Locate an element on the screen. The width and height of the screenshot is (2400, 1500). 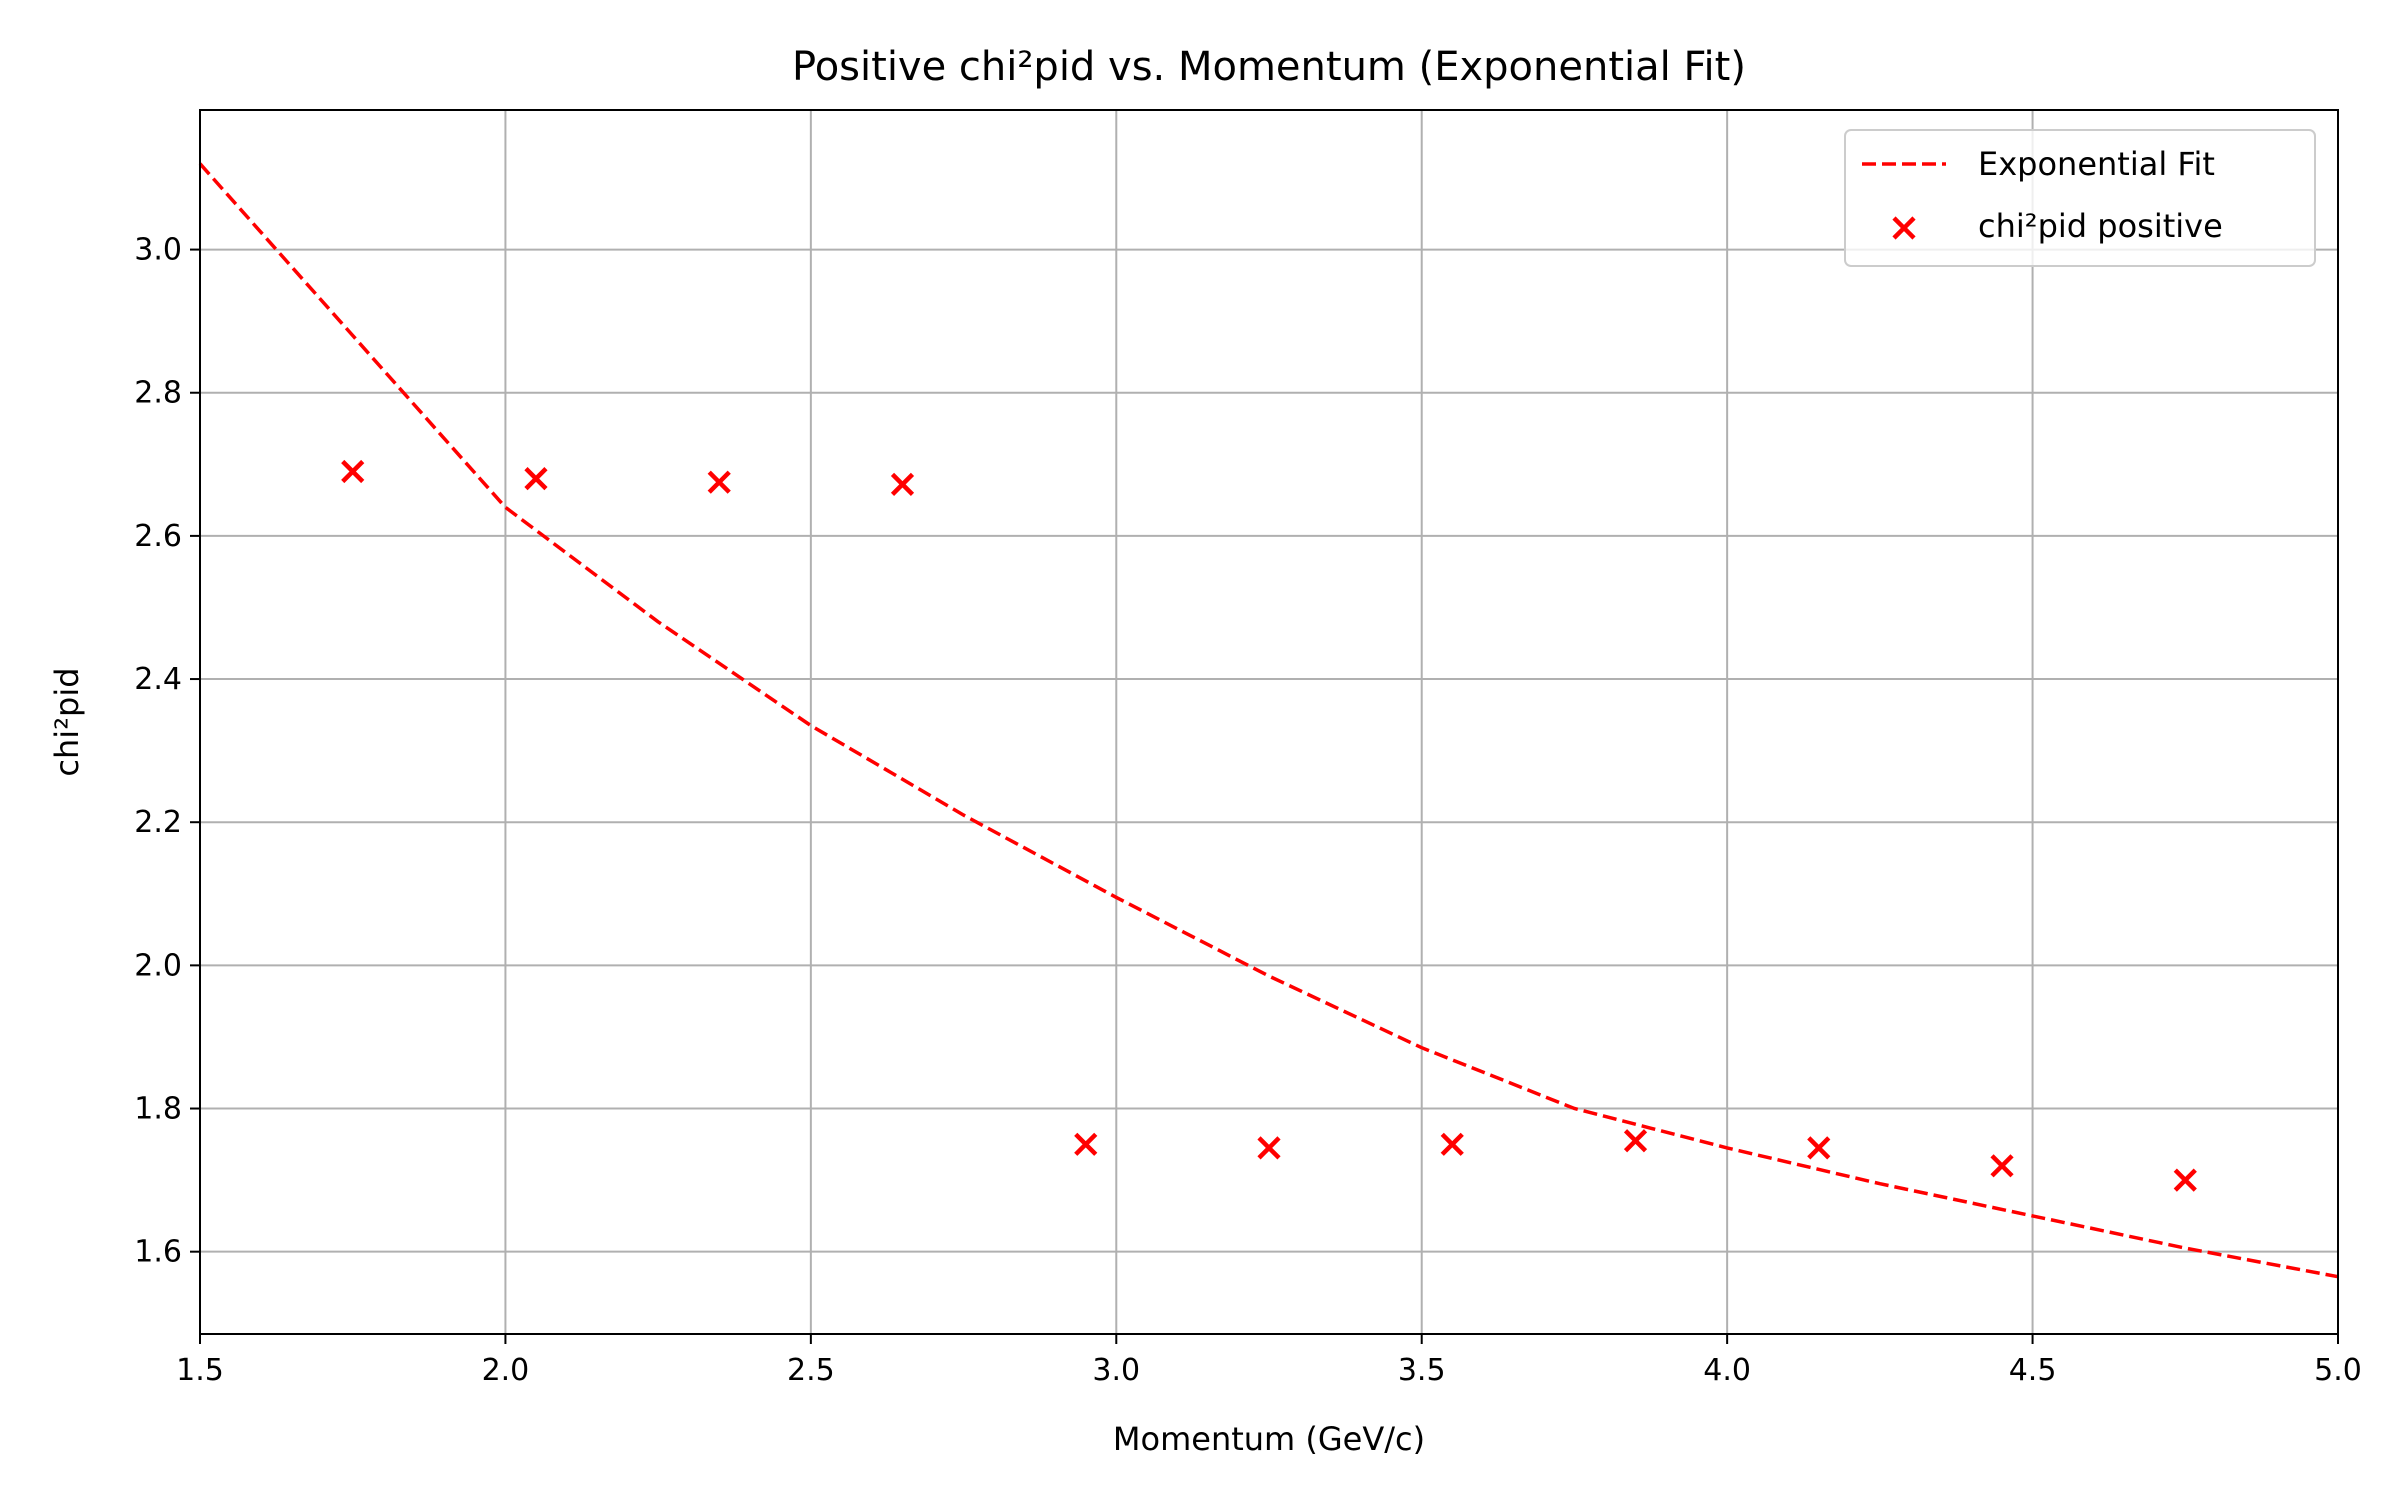
legend-fit-label: Exponential Fit is located at coordinates (2096, 164).